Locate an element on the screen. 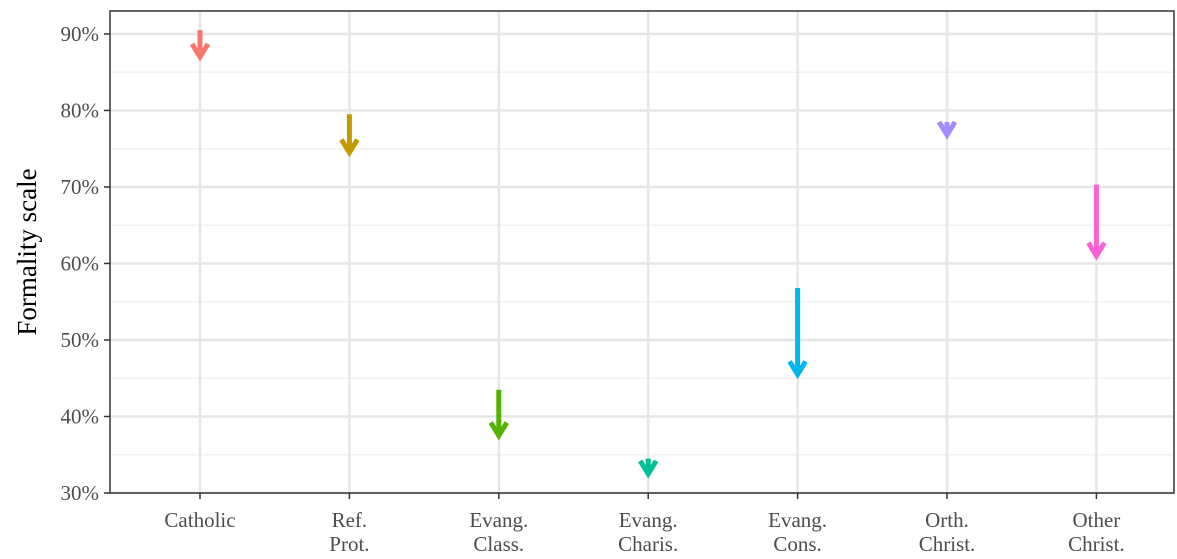 The height and width of the screenshot is (559, 1177). x-tick-label: Evang. Charis. is located at coordinates (648, 532).